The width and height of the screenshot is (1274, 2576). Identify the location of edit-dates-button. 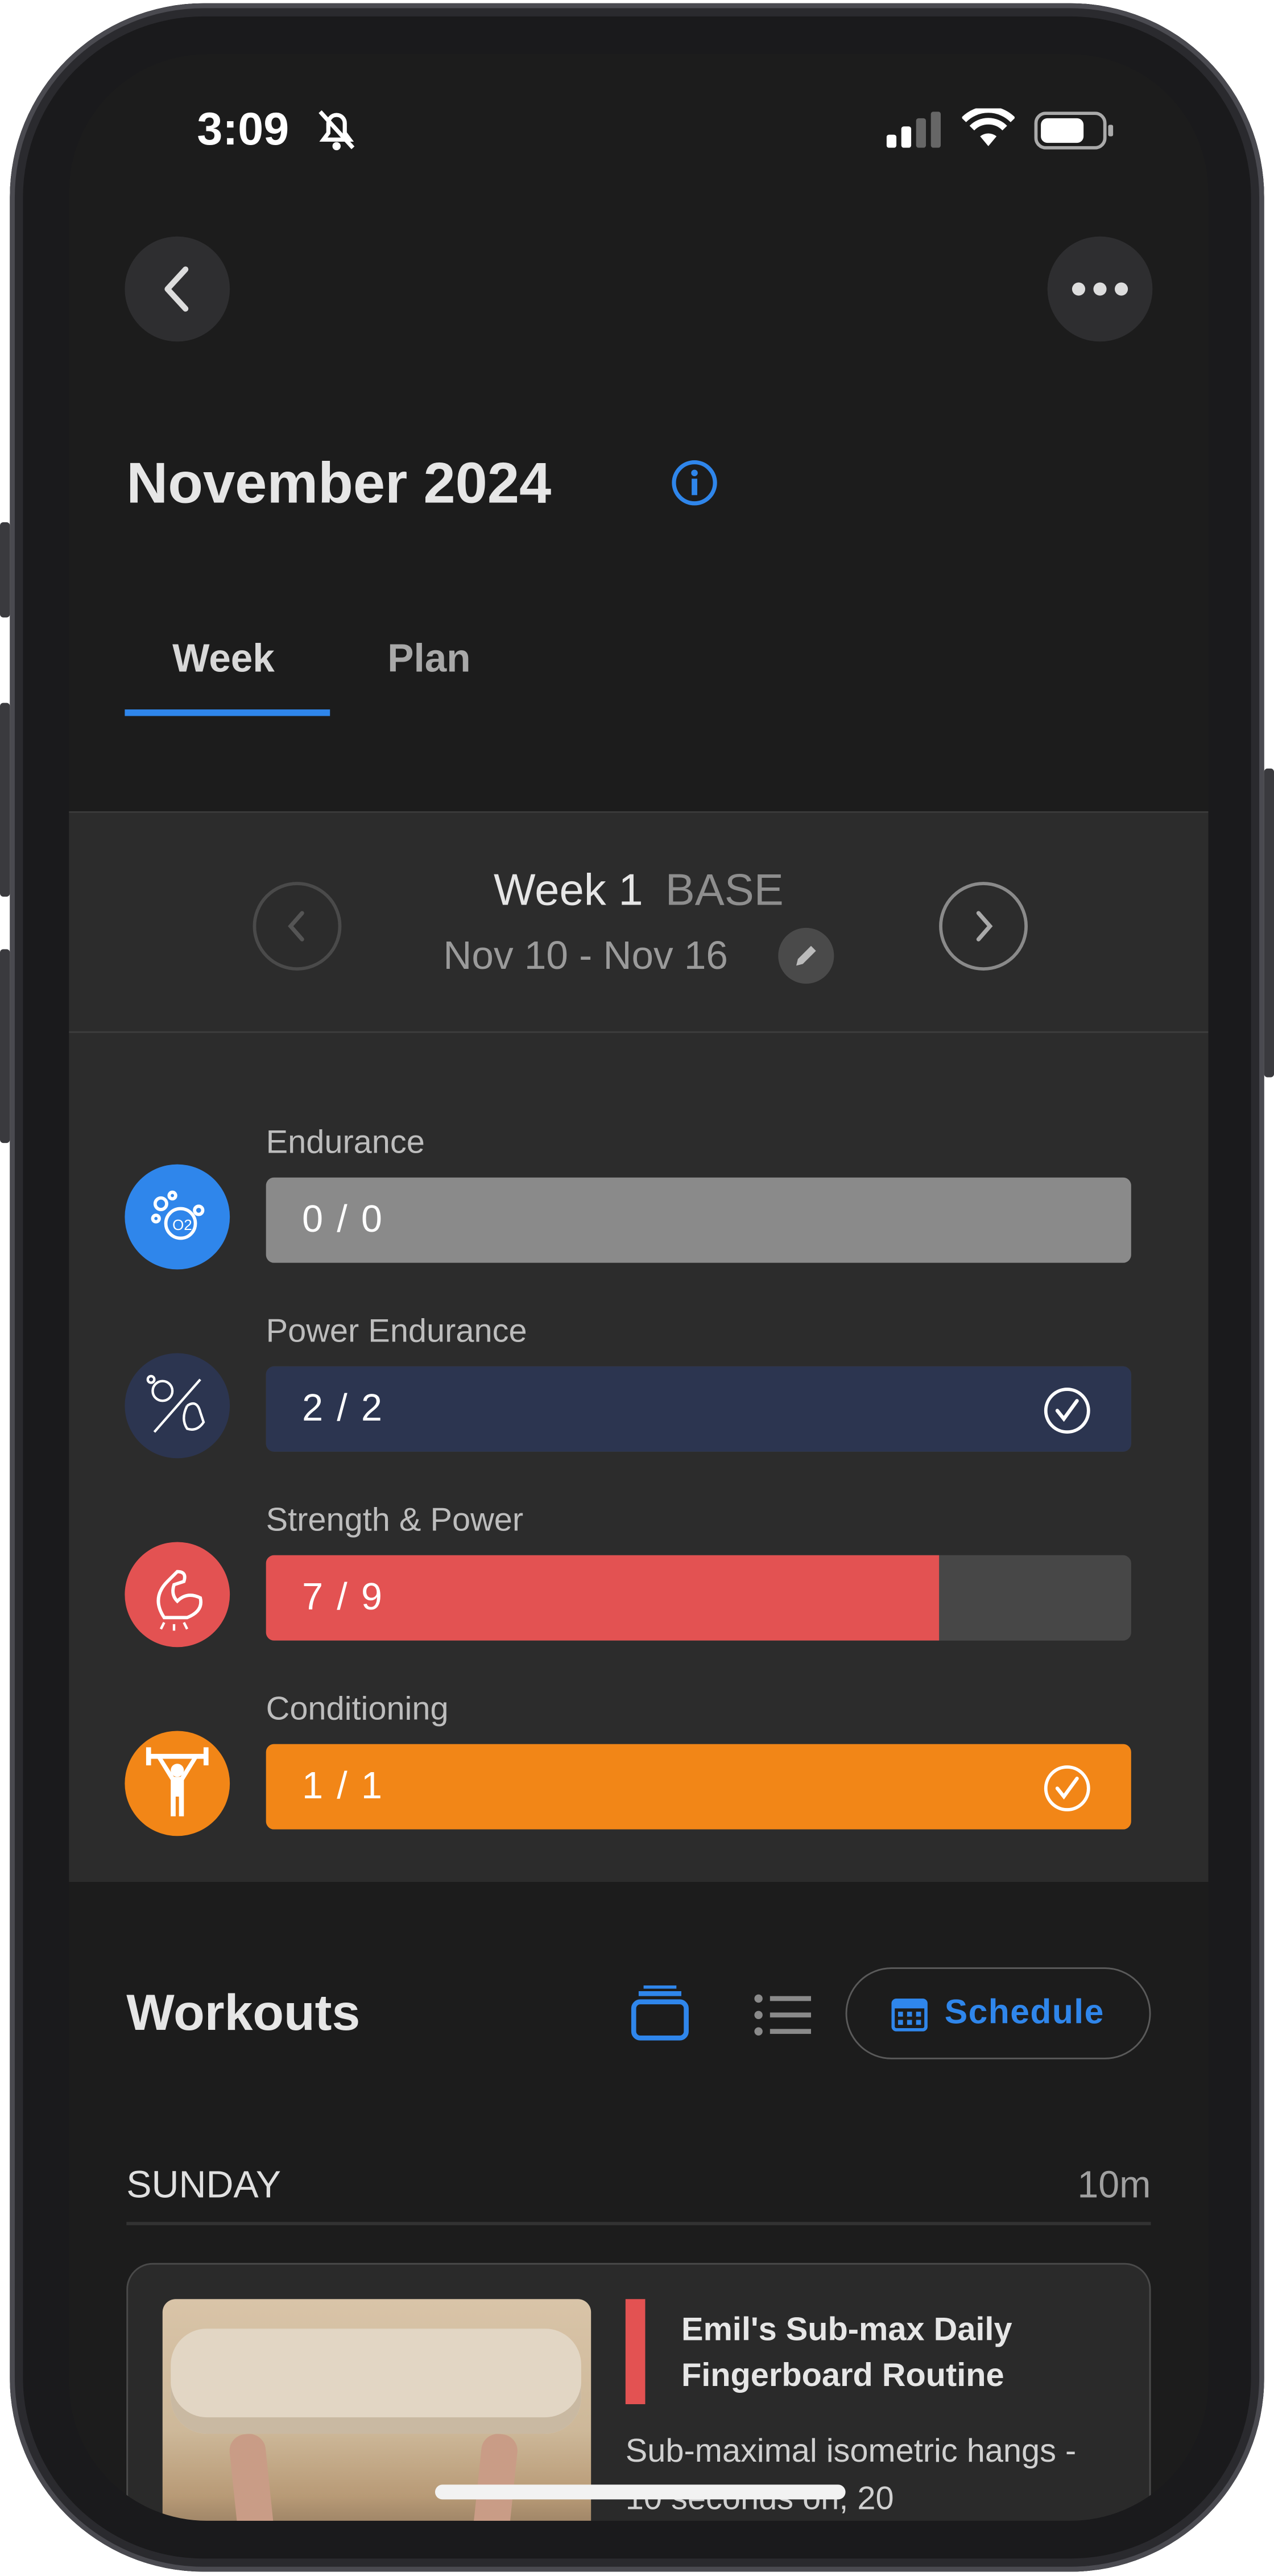
(806, 956).